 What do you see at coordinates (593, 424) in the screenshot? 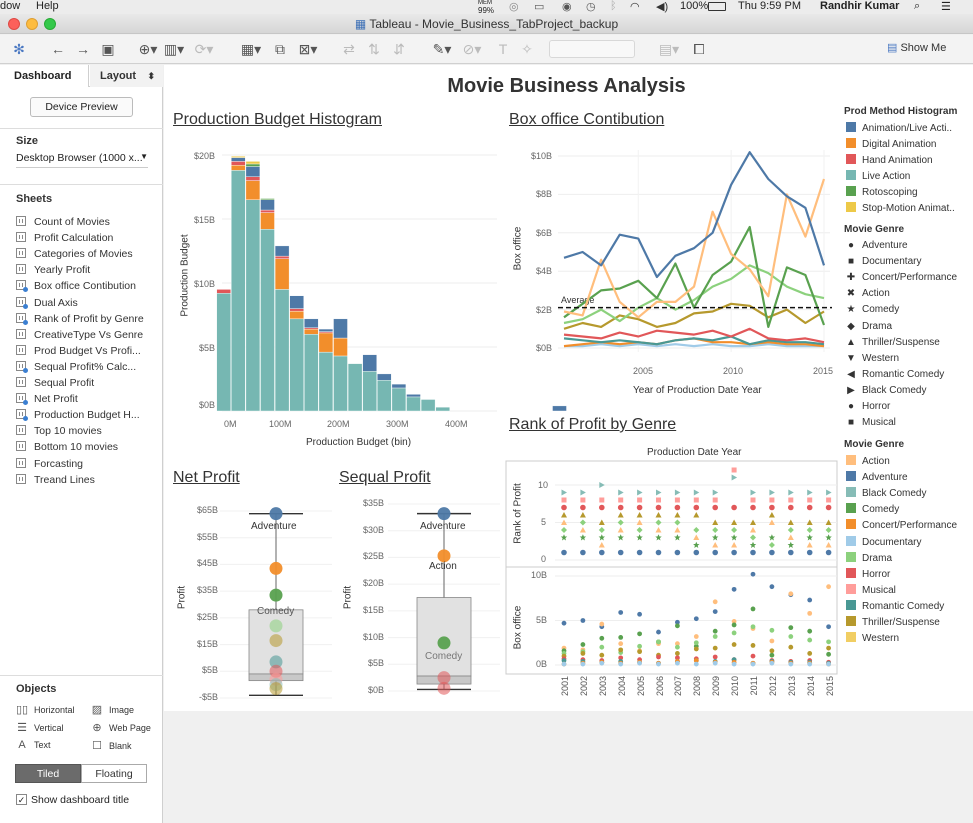
I see `rank-title: Rank of Profit by Genre` at bounding box center [593, 424].